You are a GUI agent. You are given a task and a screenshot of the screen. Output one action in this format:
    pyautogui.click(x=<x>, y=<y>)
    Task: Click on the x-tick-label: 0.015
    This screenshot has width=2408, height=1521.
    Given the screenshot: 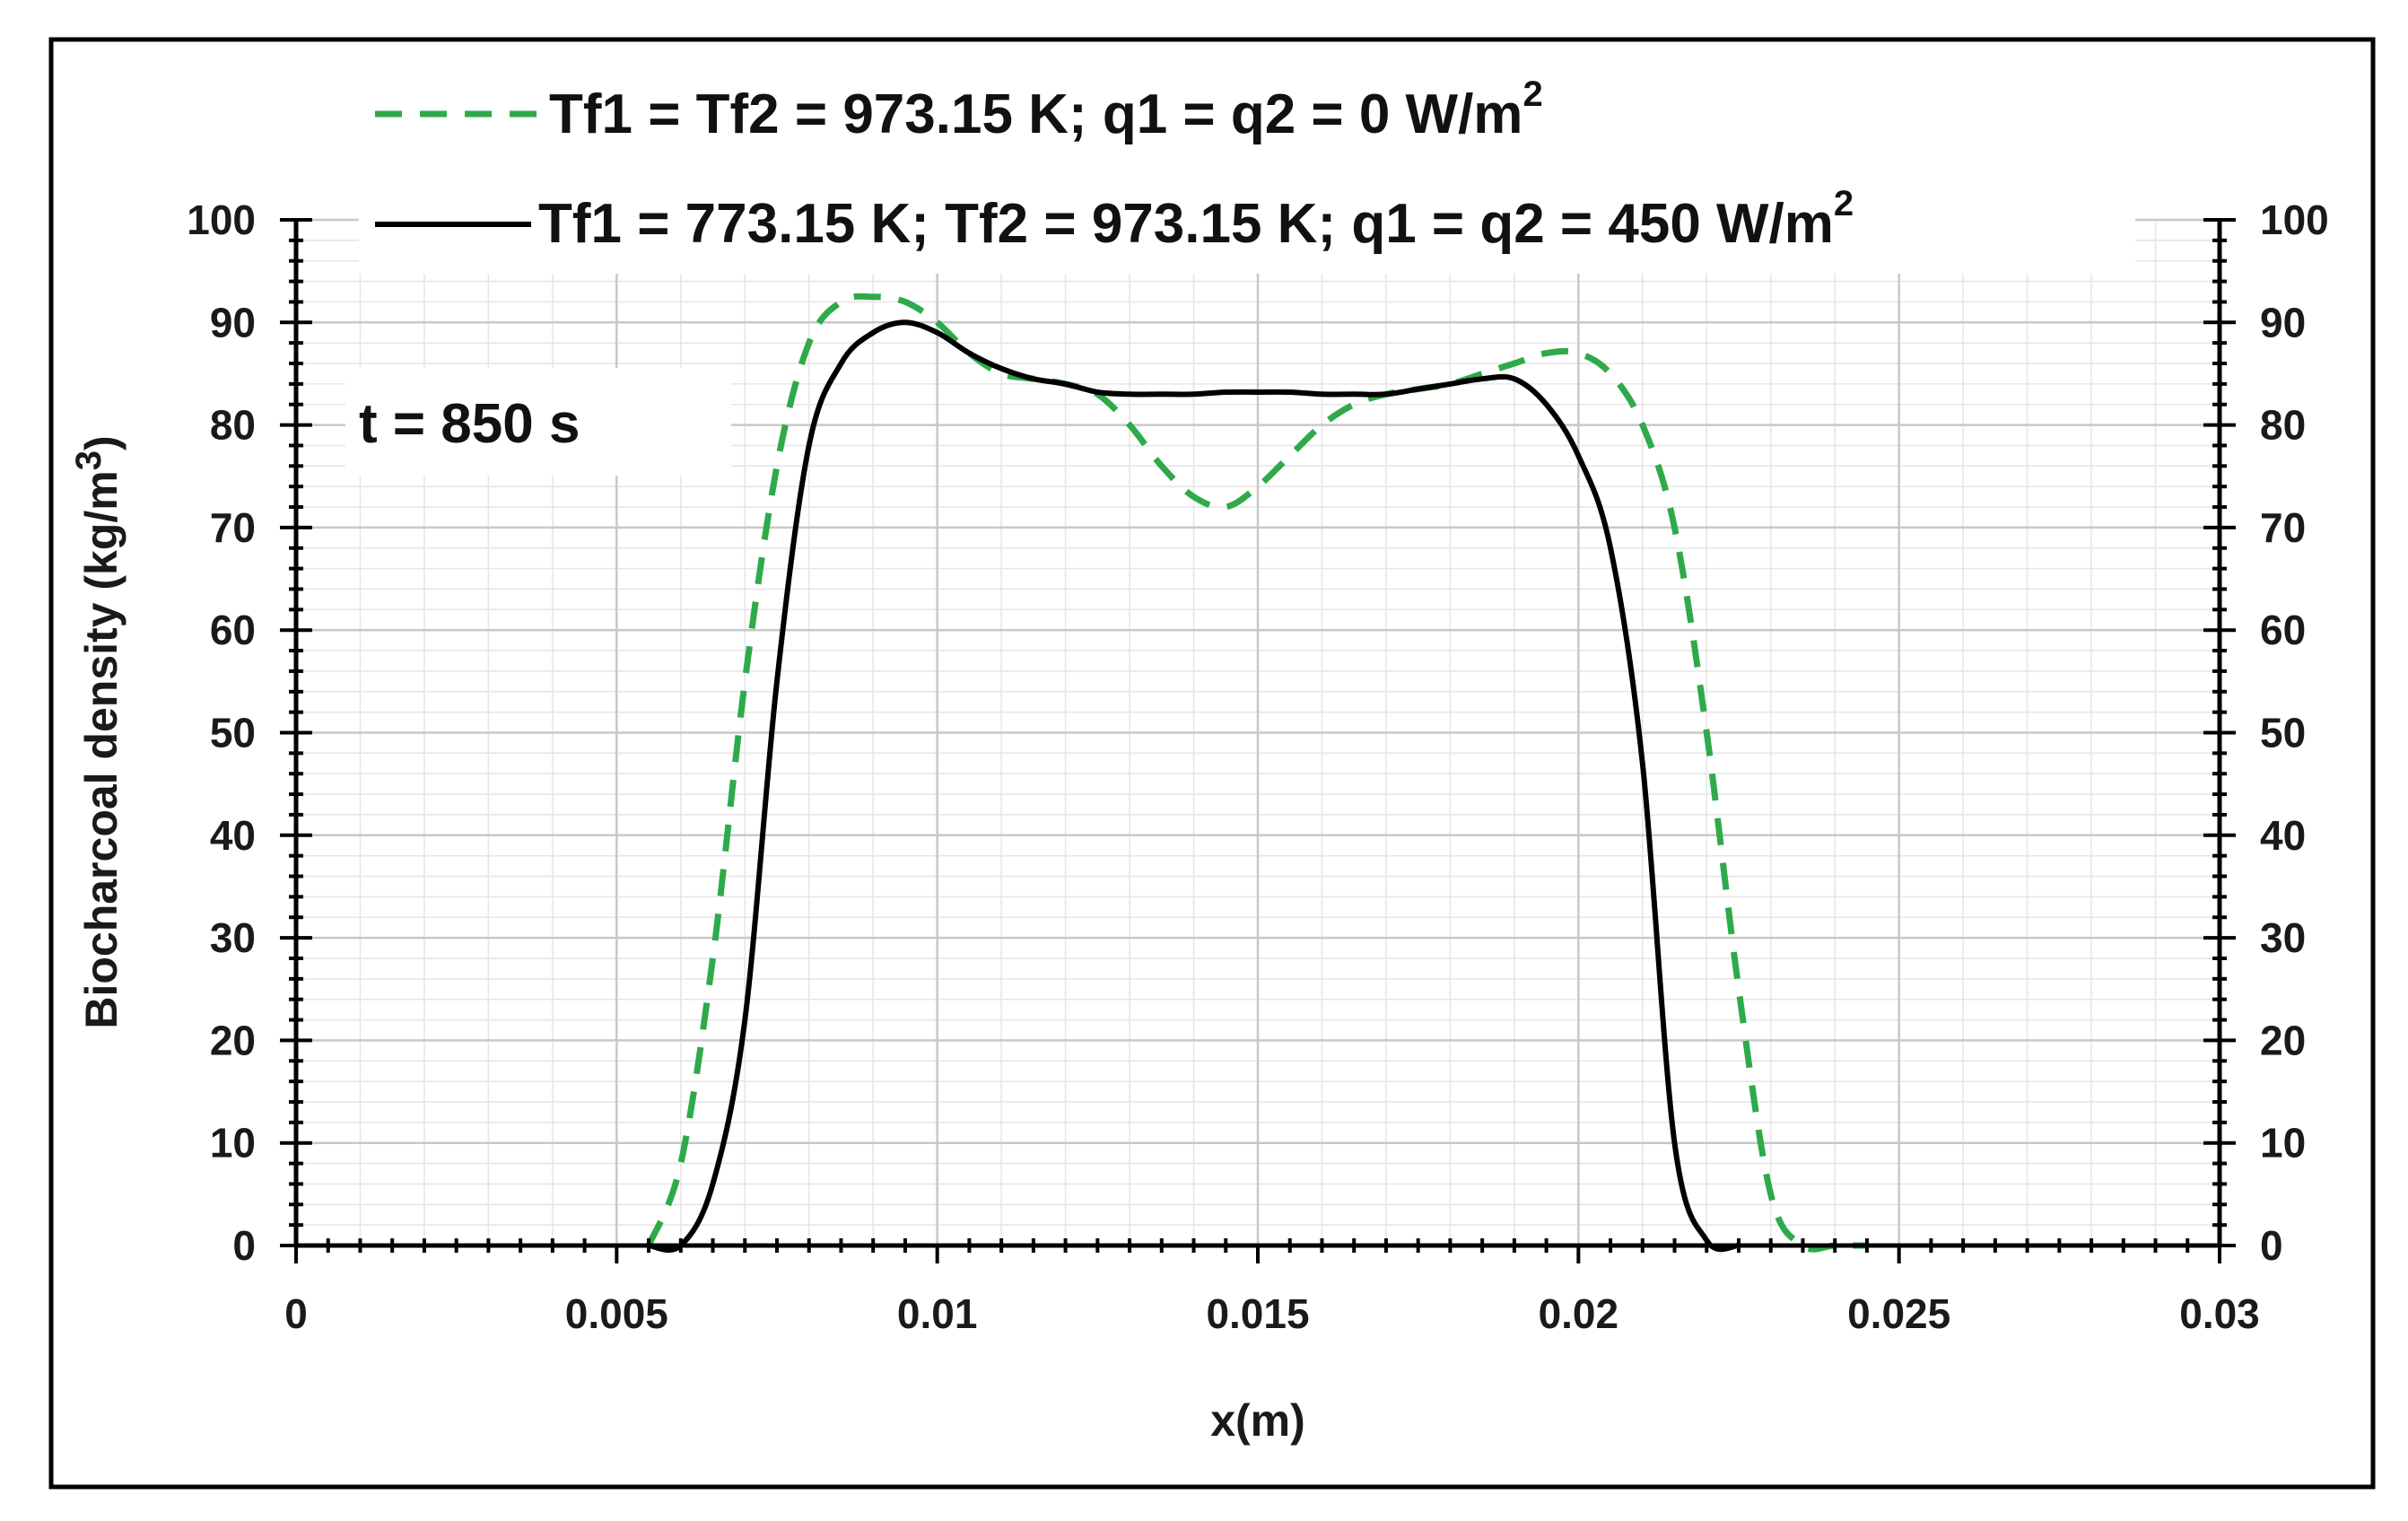 What is the action you would take?
    pyautogui.click(x=1257, y=1313)
    